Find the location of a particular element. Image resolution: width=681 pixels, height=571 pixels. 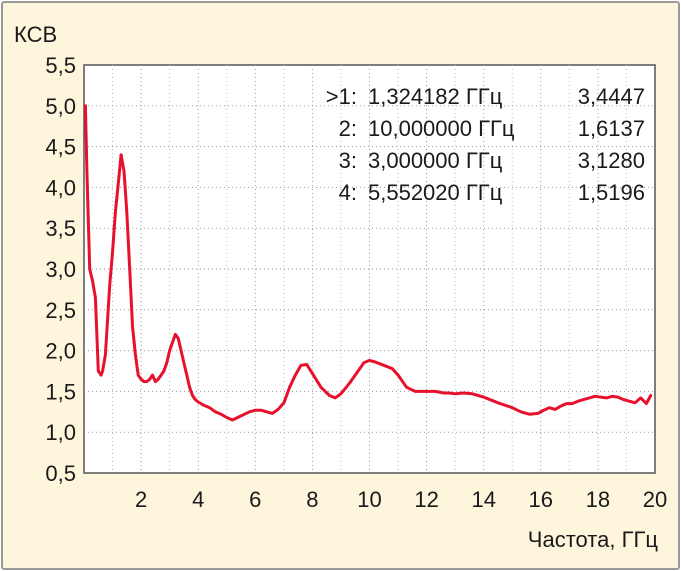

x-tick-label: 18 is located at coordinates (598, 499).